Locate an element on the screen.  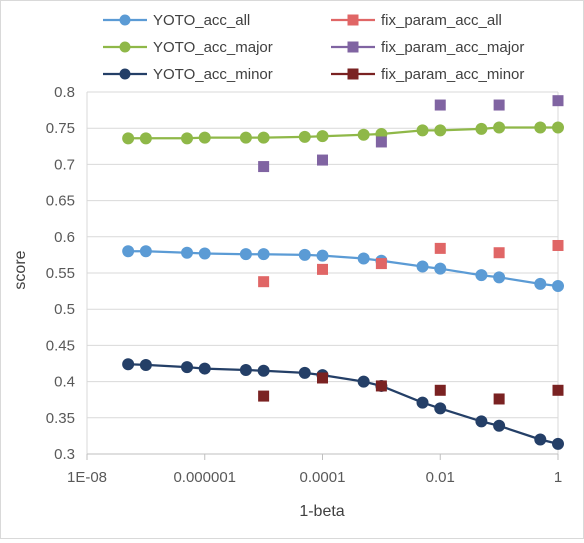
y-tick-label: 0.55 is located at coordinates (60, 273).